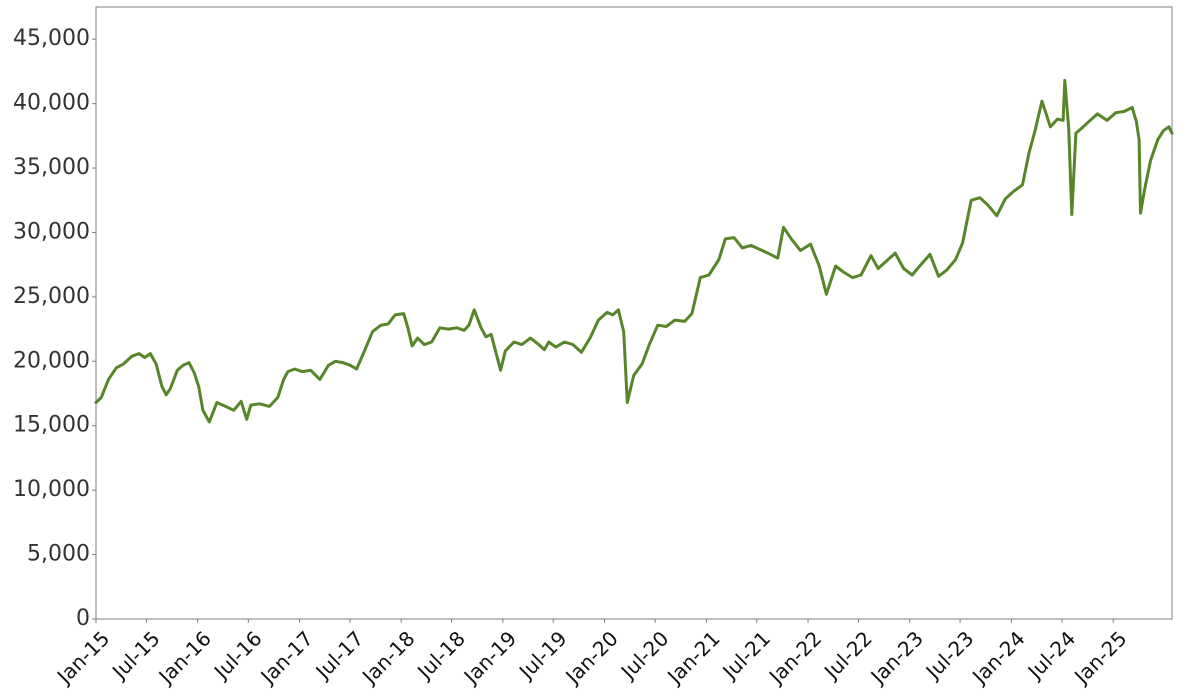  Describe the element at coordinates (51, 425) in the screenshot. I see `y-tick-label: 15,000` at that location.